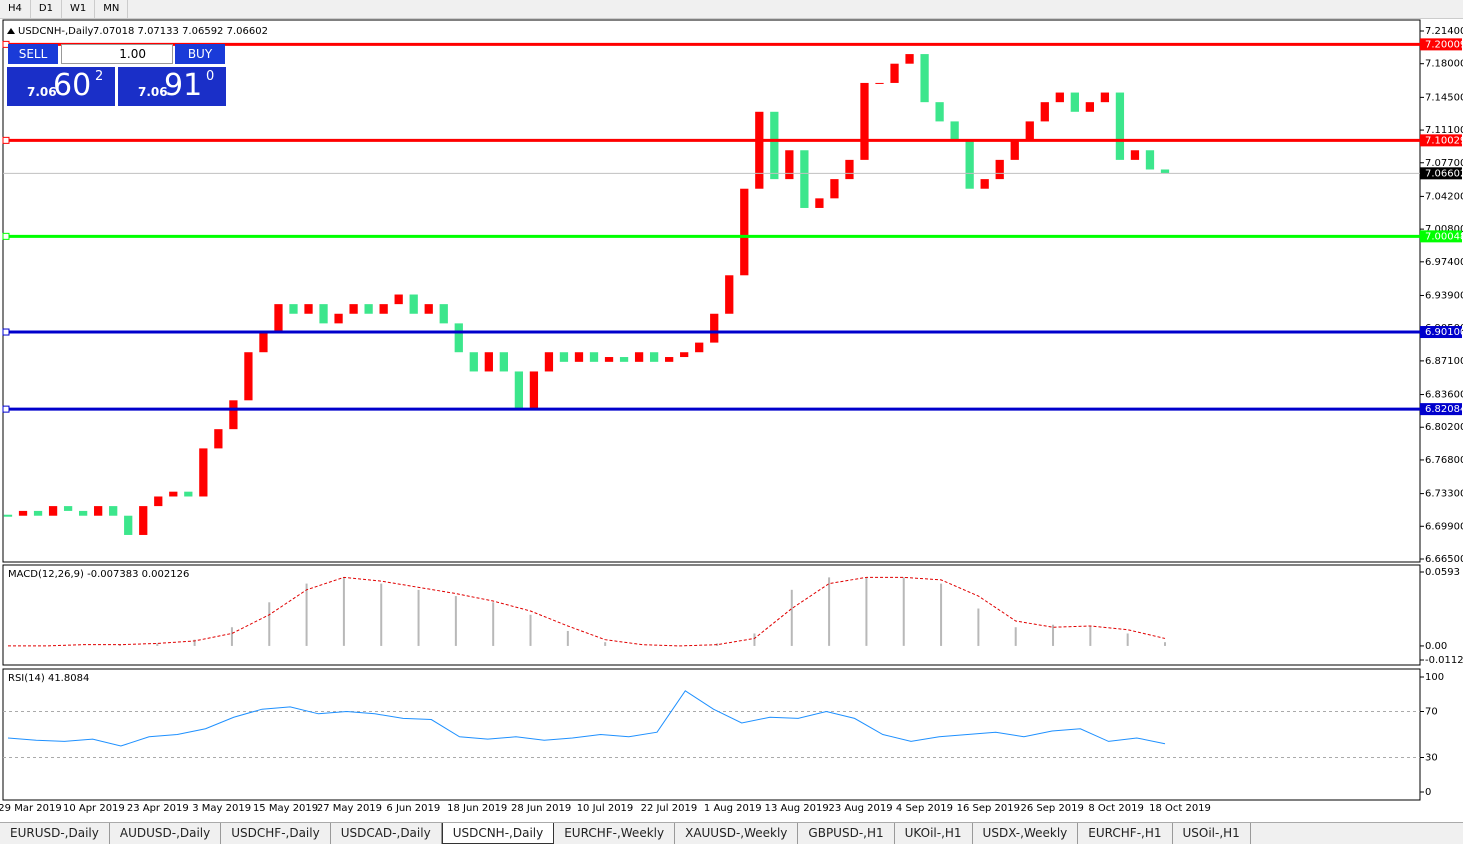 The width and height of the screenshot is (1463, 844). What do you see at coordinates (1428, 792) in the screenshot?
I see `rsi-tick-label: 0` at bounding box center [1428, 792].